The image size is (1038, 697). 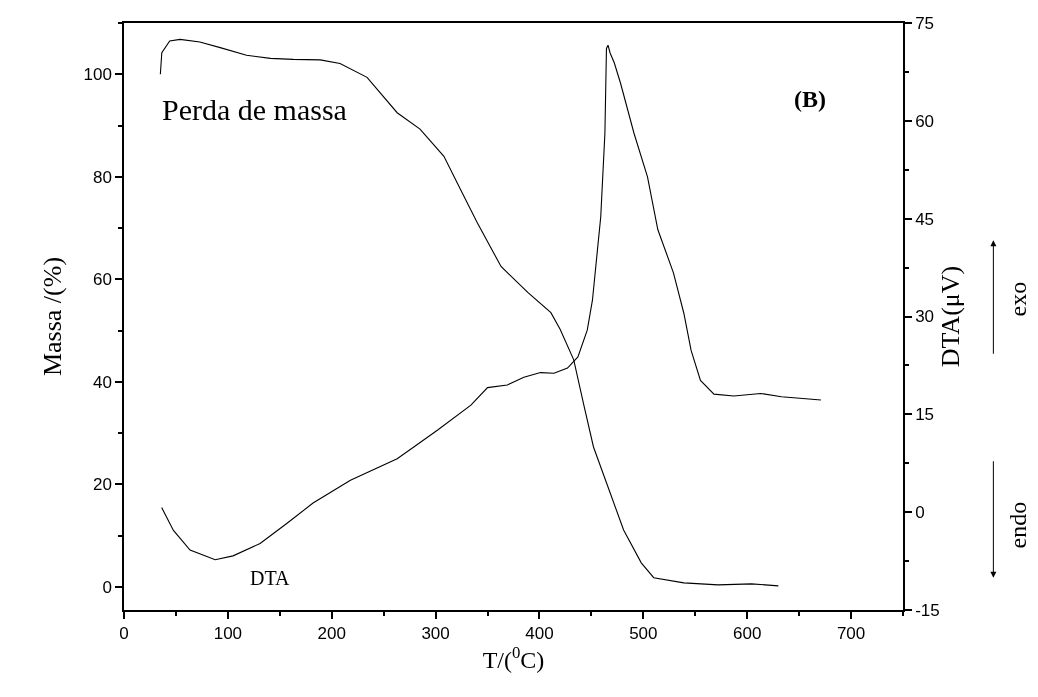 What do you see at coordinates (102, 280) in the screenshot?
I see `y-tick-label: 60` at bounding box center [102, 280].